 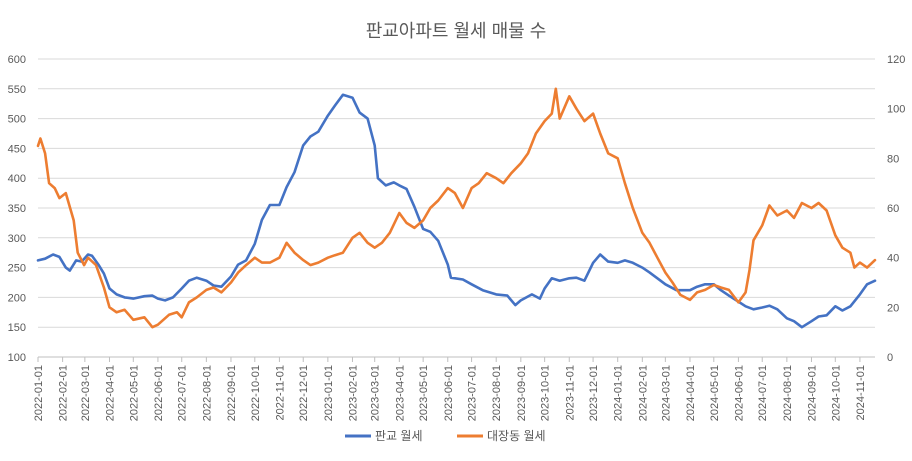 What do you see at coordinates (893, 308) in the screenshot?
I see `y-right-tick-label: 20` at bounding box center [893, 308].